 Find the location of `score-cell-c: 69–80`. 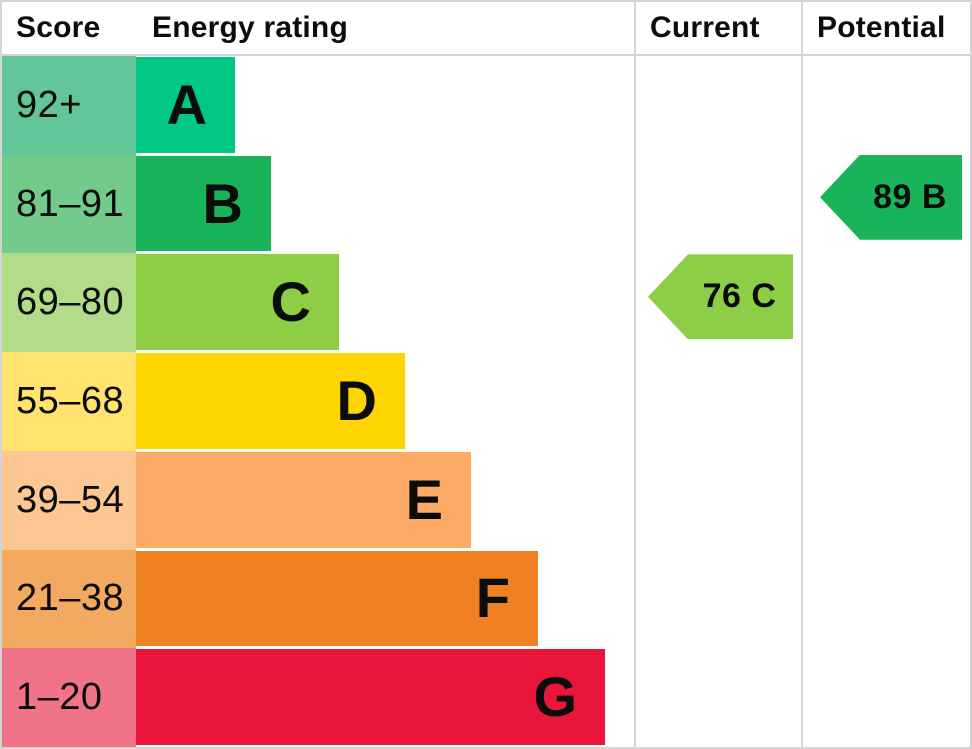

score-cell-c: 69–80 is located at coordinates (69, 303).